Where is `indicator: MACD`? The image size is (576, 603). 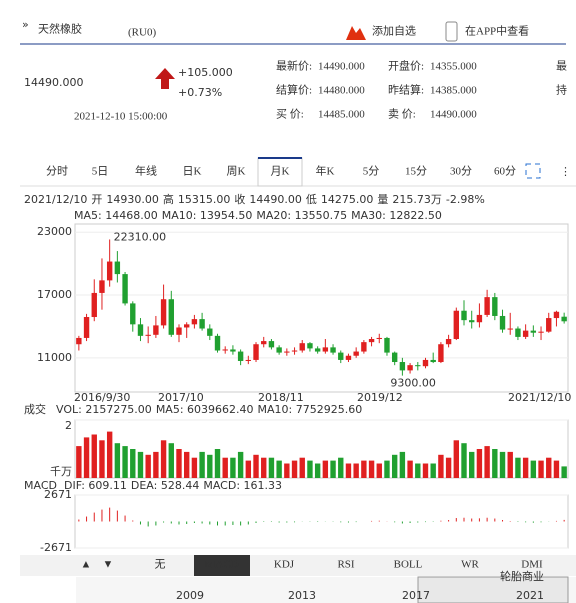 indicator: MACD is located at coordinates (222, 565).